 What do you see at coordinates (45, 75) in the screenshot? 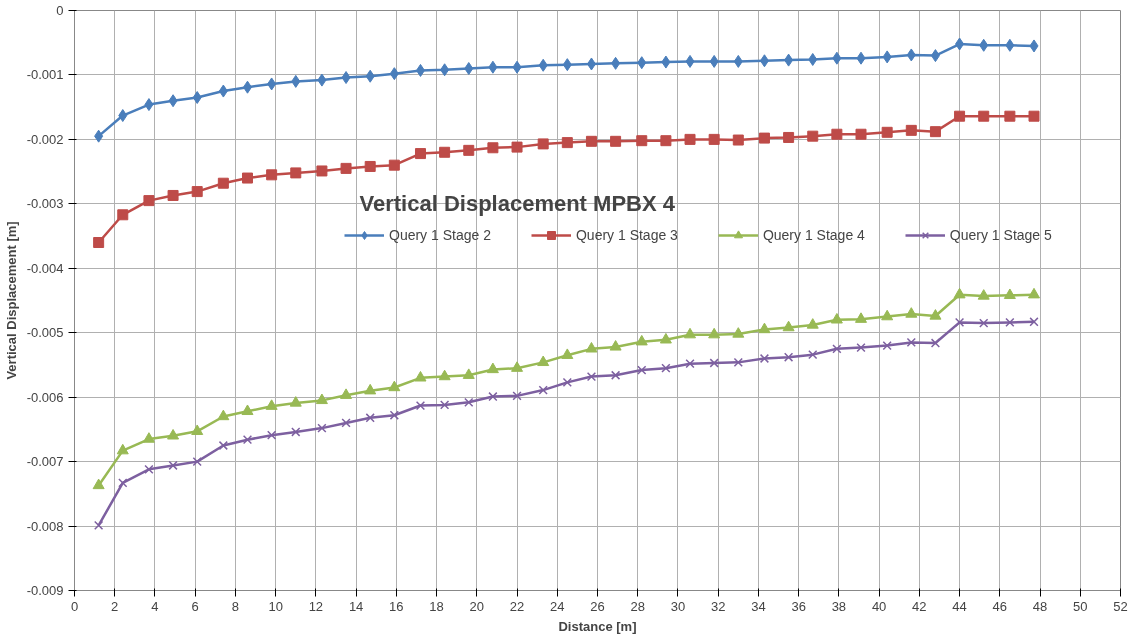
I see `y-tick-label: -0.001` at bounding box center [45, 75].